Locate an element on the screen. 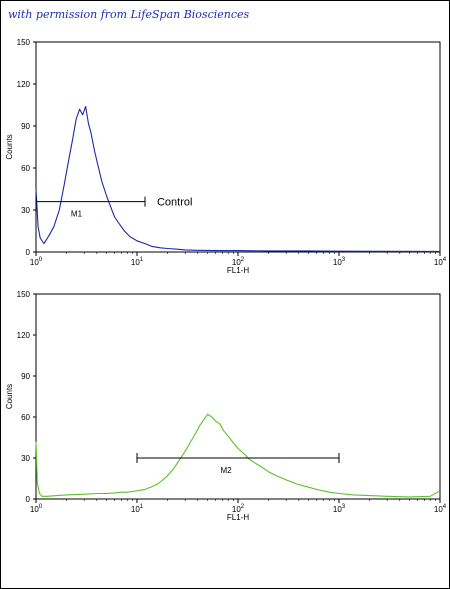 Image resolution: width=450 pixels, height=589 pixels. gate-marker-m2: M2 is located at coordinates (238, 464).